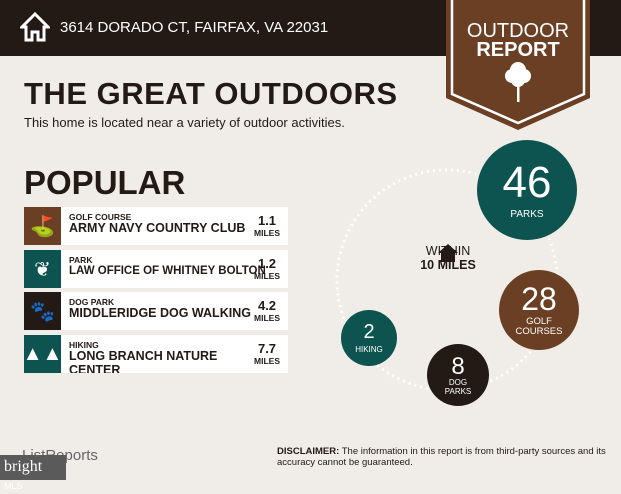 Image resolution: width=621 pixels, height=494 pixels. What do you see at coordinates (211, 93) in the screenshot?
I see `page-title: THE GREAT OUTDOORS` at bounding box center [211, 93].